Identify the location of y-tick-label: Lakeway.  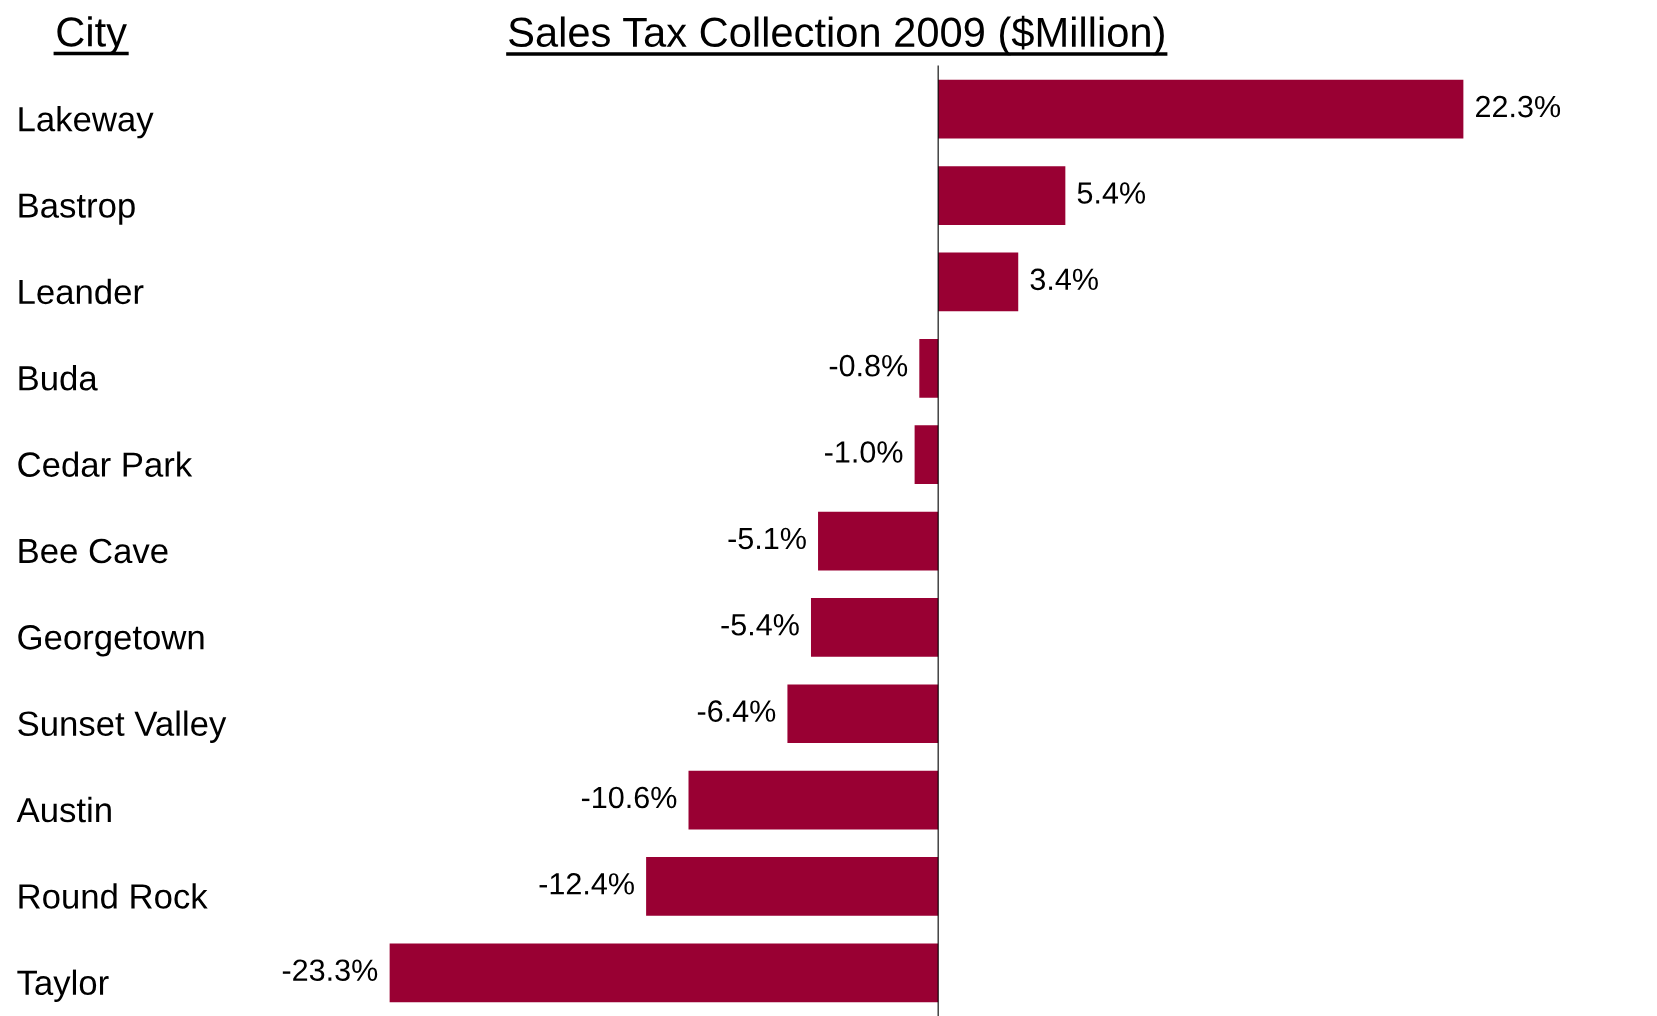
(86, 122).